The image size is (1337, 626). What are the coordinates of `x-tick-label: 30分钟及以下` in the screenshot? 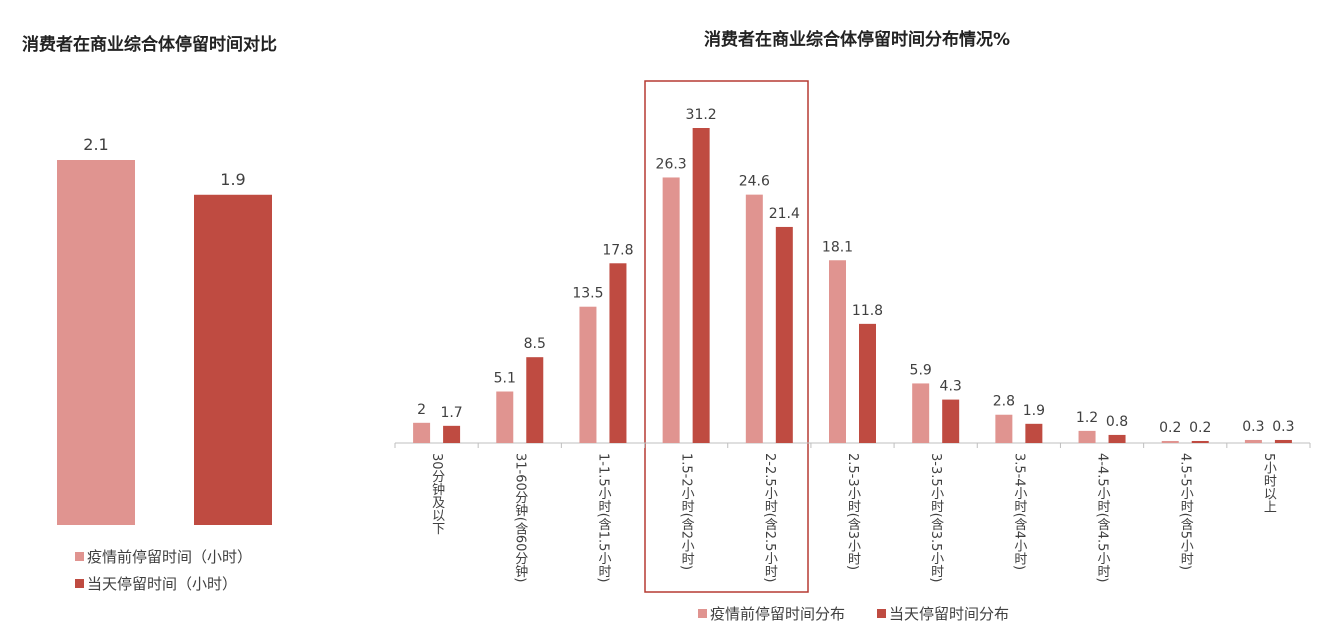 It's located at (437, 494).